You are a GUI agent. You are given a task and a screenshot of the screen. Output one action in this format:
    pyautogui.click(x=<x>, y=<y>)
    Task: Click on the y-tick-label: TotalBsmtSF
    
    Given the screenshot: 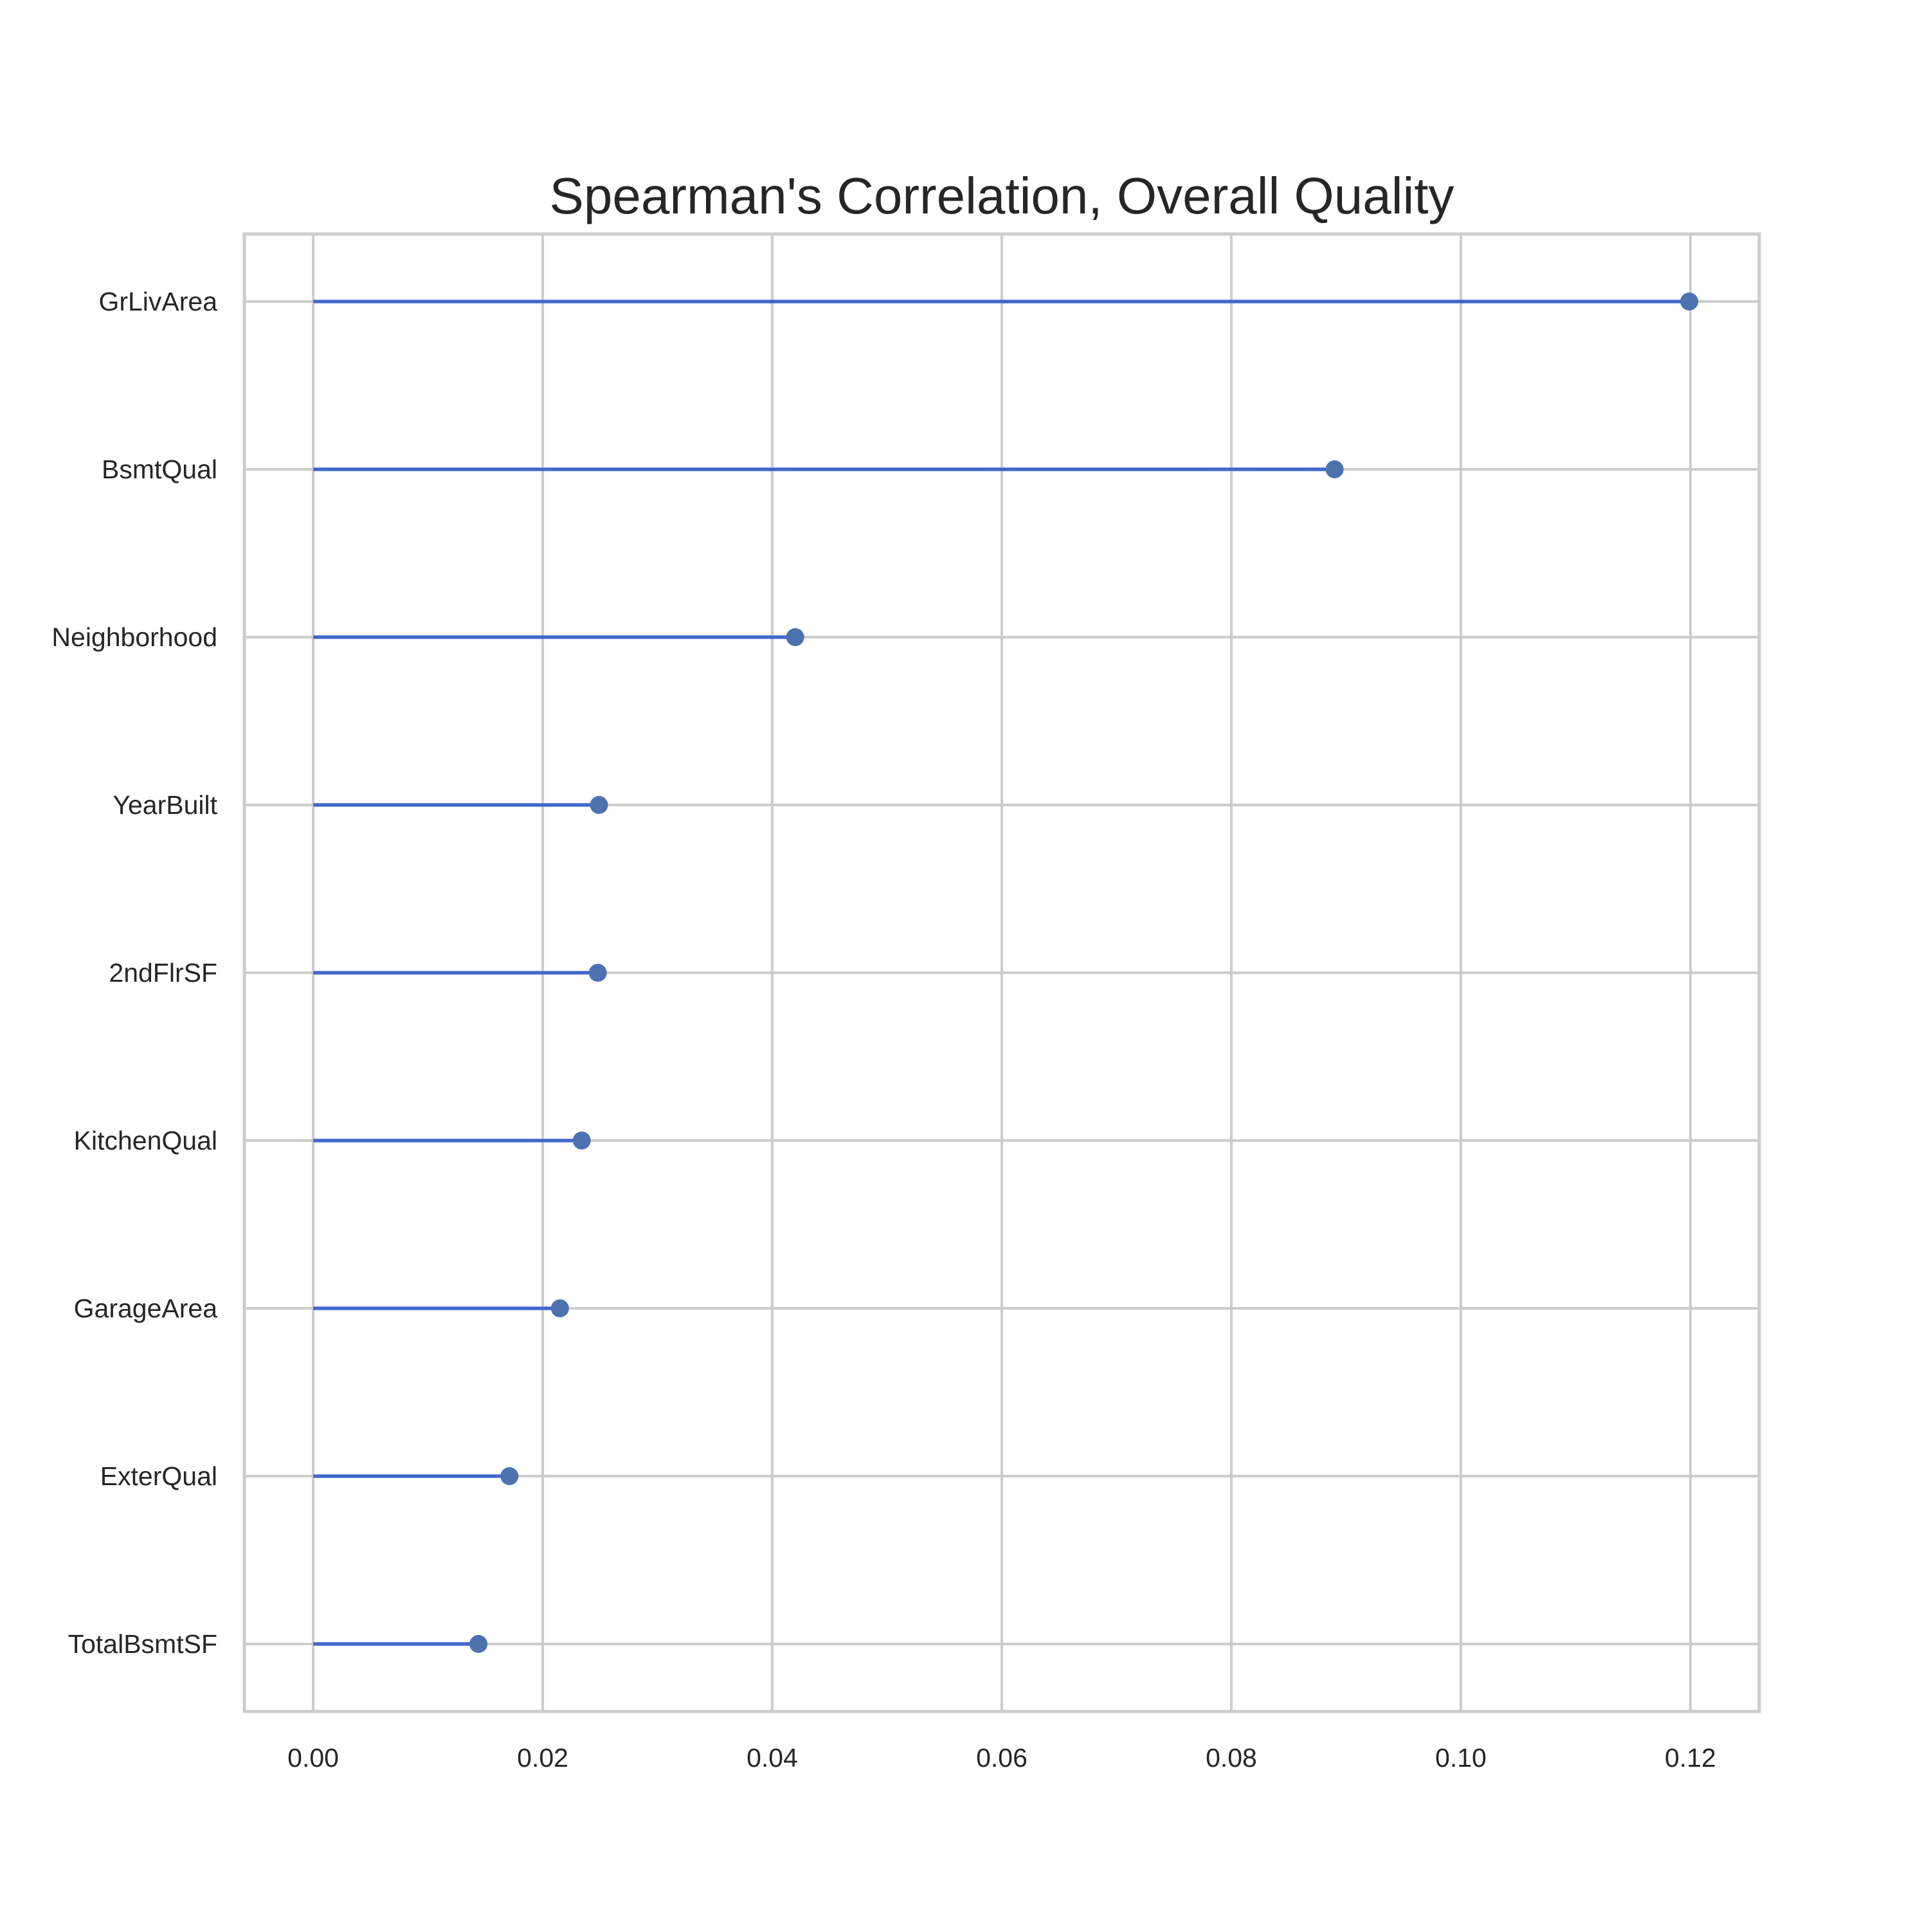 What is the action you would take?
    pyautogui.click(x=142, y=1644)
    